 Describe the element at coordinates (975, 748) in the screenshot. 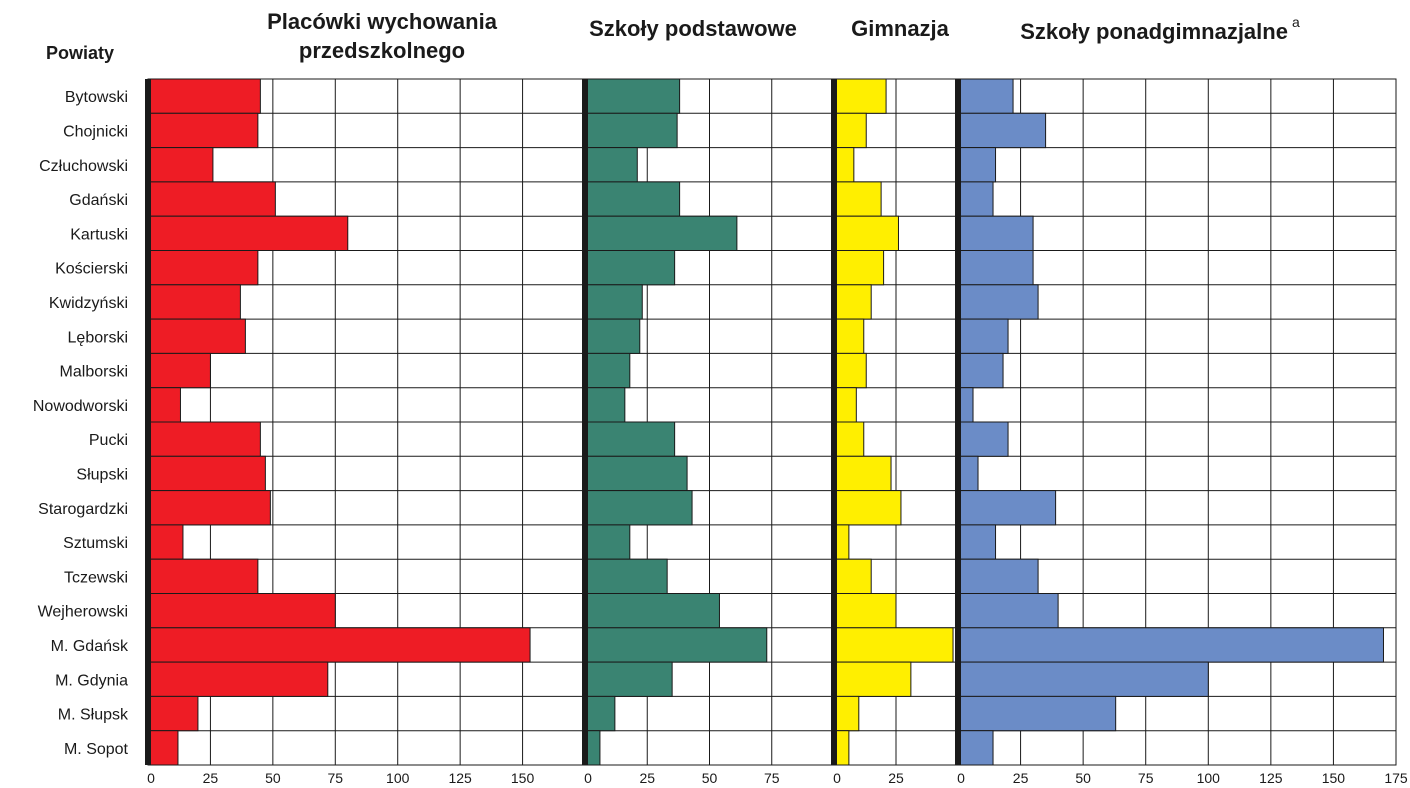

I see `bar-4-m-sopot` at that location.